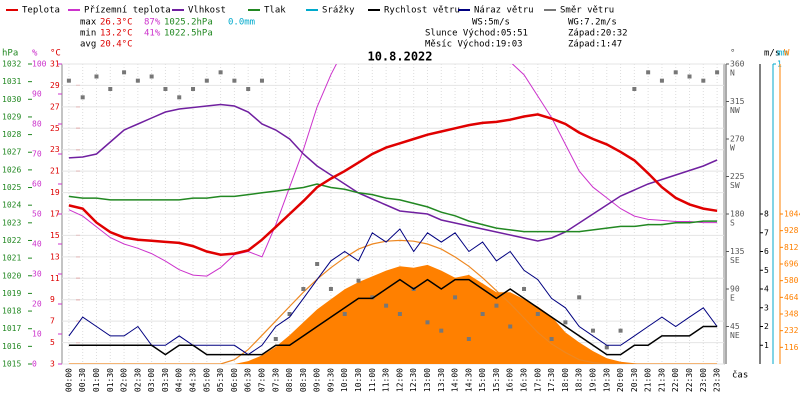  I want to click on y-tick-label: 40, so click(37, 244).